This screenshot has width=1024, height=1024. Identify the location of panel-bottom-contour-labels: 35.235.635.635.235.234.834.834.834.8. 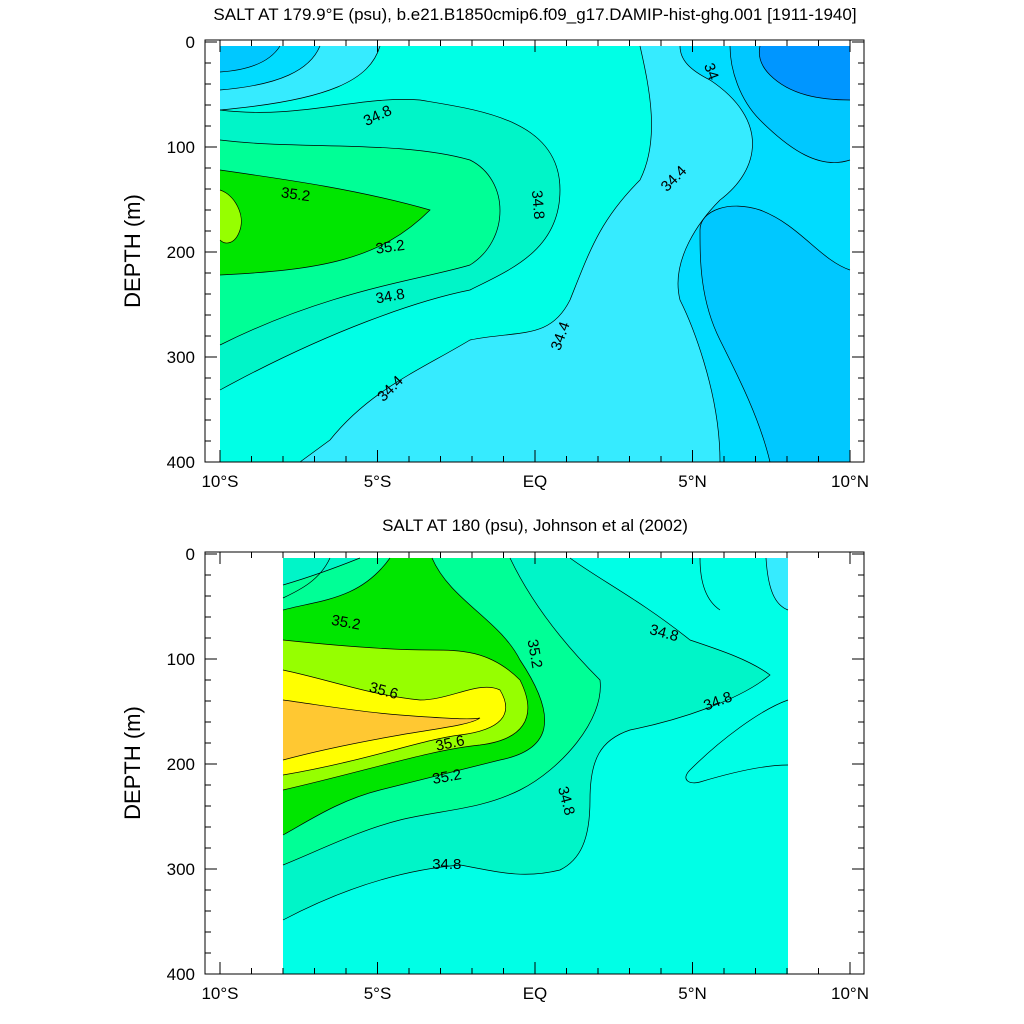
(532, 742).